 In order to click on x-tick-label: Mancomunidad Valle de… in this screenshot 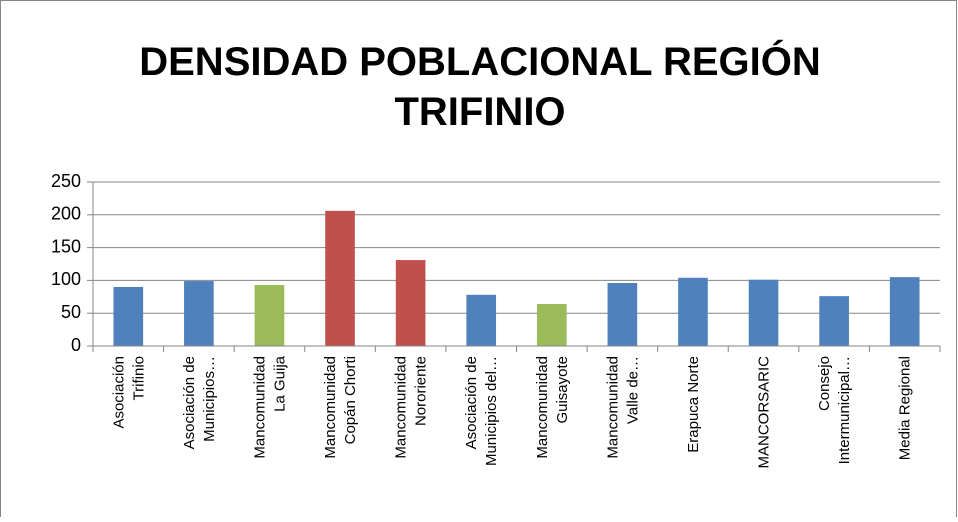, I will do `click(622, 407)`.